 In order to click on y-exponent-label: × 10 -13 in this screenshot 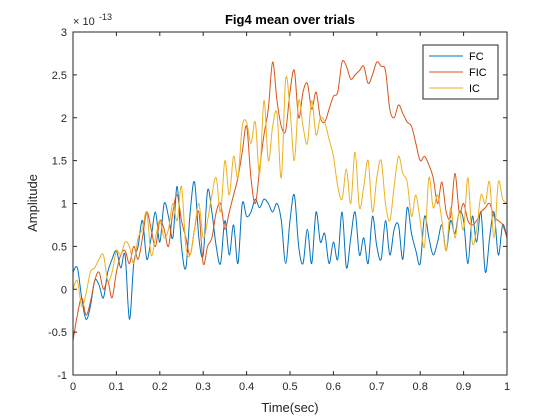, I will do `click(92, 20)`.